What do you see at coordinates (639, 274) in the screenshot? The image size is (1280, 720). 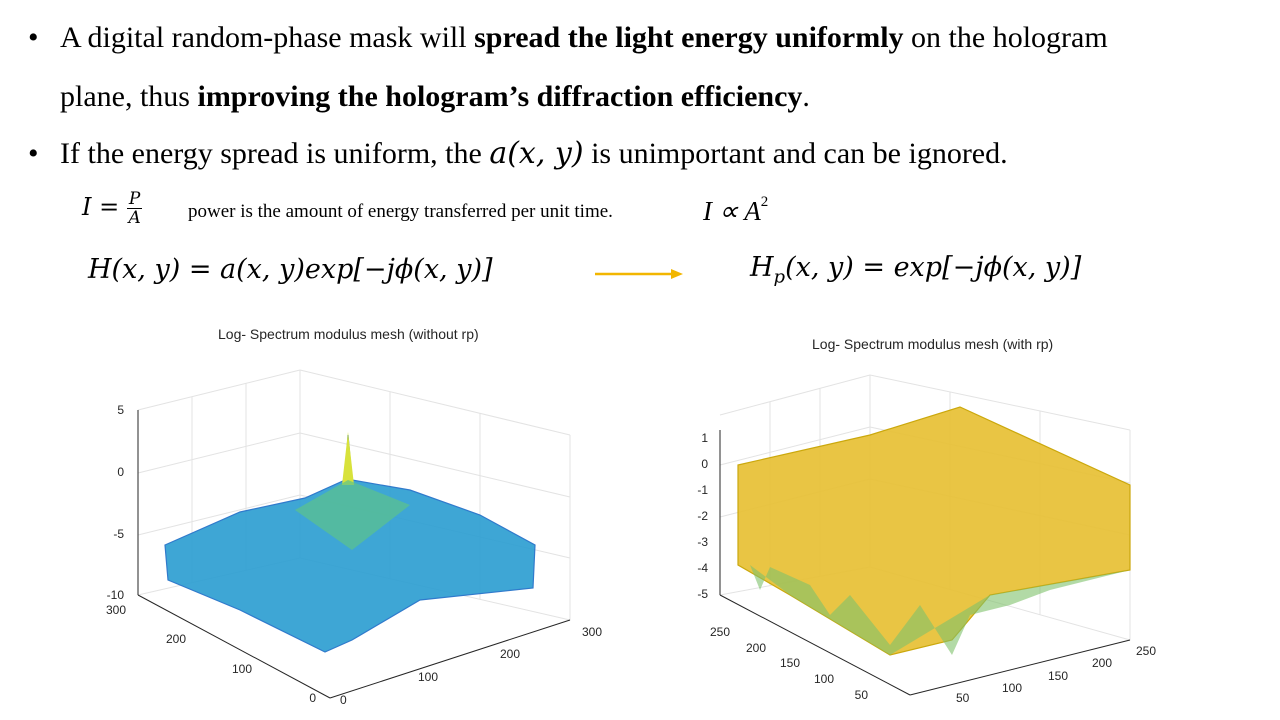 I see `arrow-right-icon` at bounding box center [639, 274].